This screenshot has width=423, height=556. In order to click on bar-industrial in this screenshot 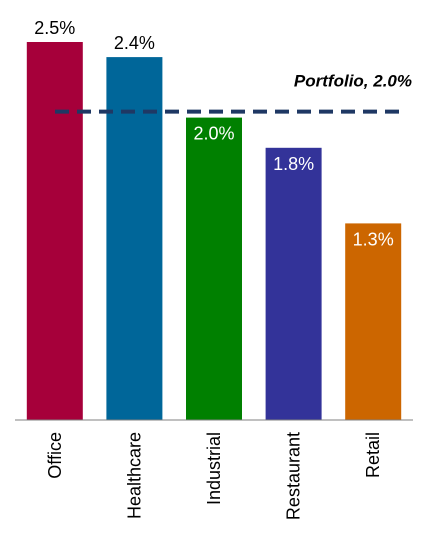, I will do `click(214, 268)`.